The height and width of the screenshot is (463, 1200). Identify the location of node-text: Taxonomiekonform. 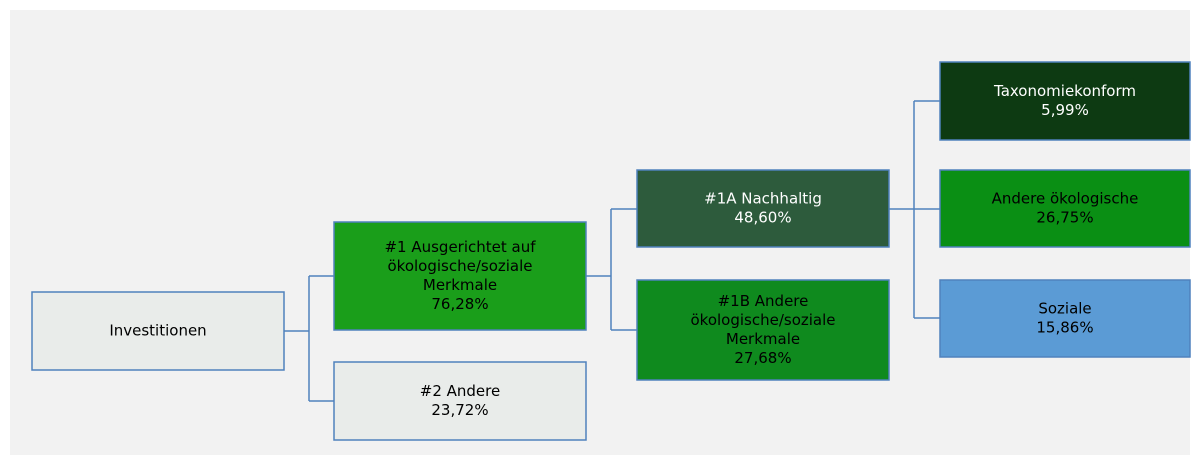
(1064, 91).